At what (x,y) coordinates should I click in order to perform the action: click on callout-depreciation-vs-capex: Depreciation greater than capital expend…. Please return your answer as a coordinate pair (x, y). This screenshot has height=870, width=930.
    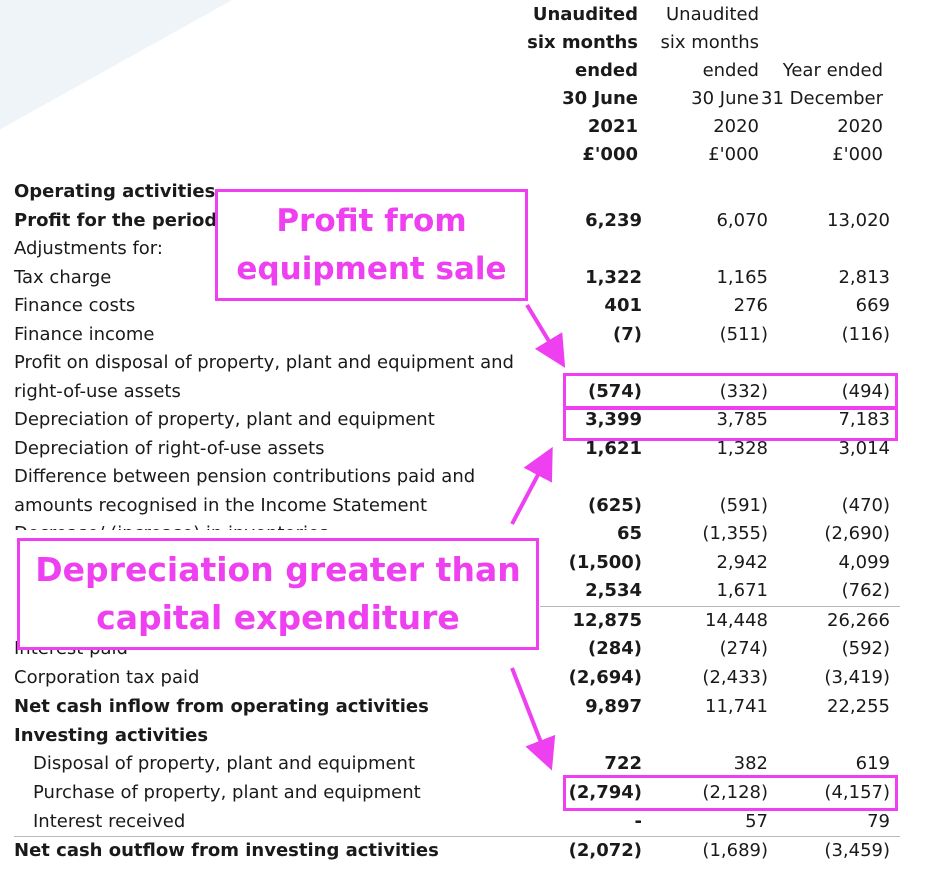
    Looking at the image, I should click on (278, 594).